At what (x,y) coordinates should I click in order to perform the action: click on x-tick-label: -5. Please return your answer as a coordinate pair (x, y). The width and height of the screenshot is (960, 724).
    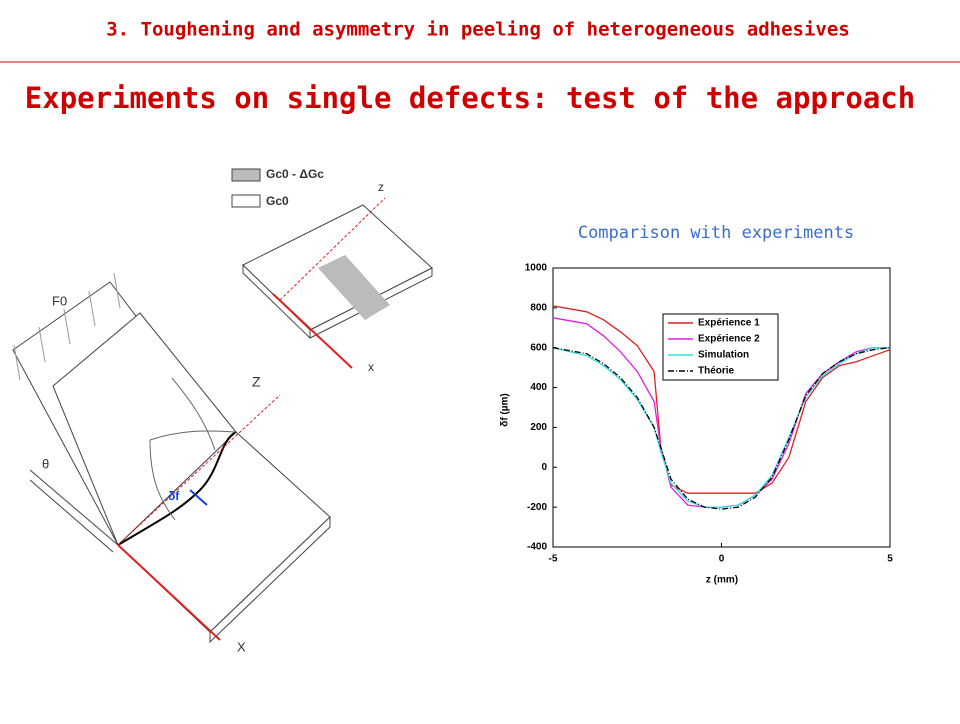
    Looking at the image, I should click on (553, 559).